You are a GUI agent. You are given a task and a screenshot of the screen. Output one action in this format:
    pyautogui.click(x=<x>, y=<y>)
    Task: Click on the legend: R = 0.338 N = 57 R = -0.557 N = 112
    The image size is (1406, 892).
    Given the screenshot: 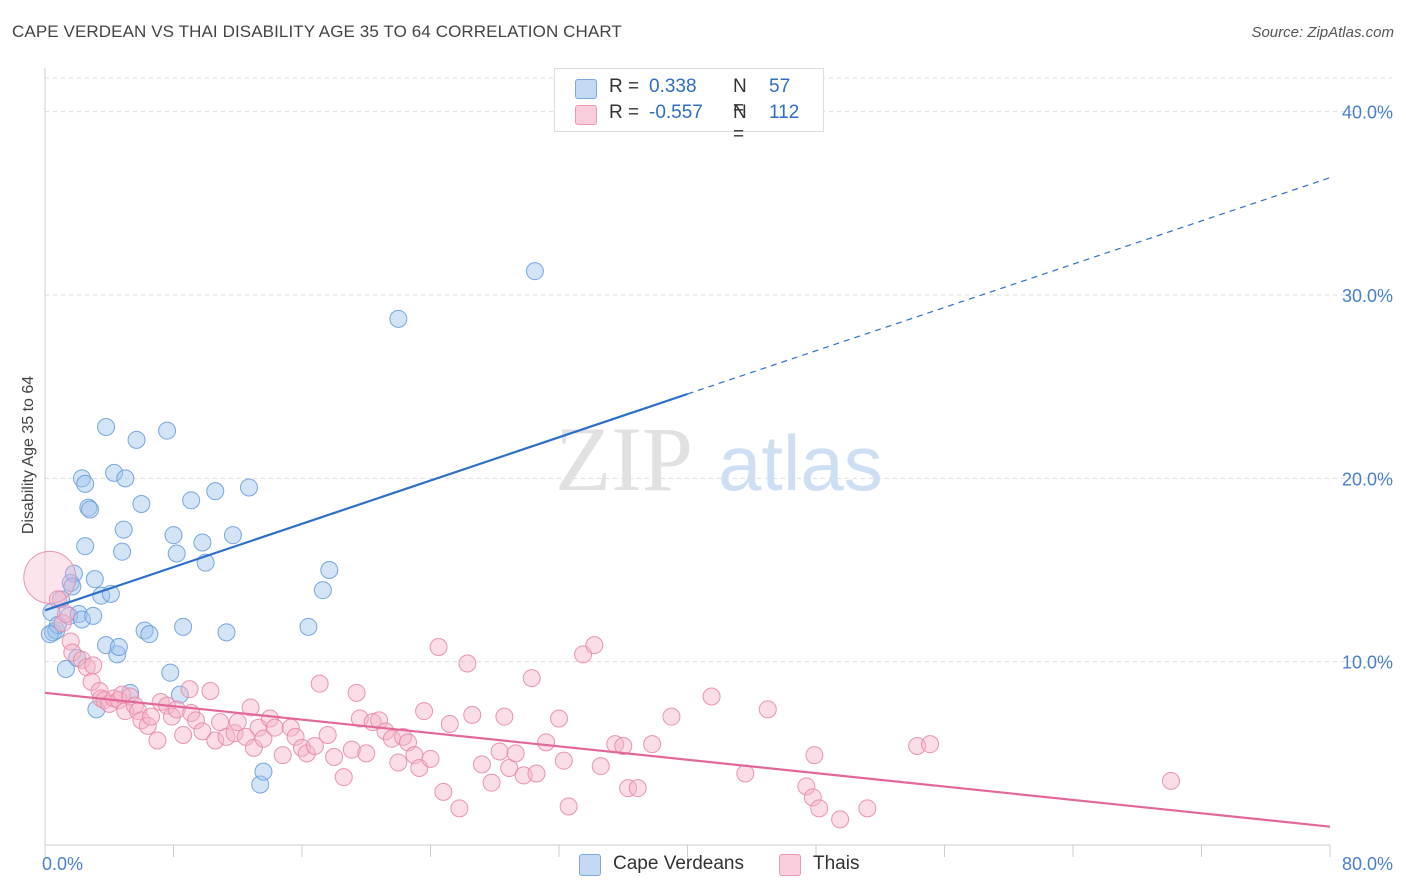 What is the action you would take?
    pyautogui.click(x=689, y=106)
    